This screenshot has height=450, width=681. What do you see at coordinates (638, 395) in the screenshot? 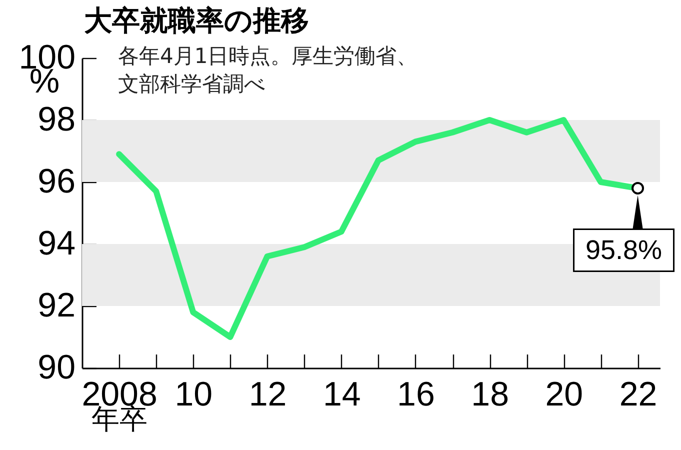
I see `x-tick-label: 22` at bounding box center [638, 395].